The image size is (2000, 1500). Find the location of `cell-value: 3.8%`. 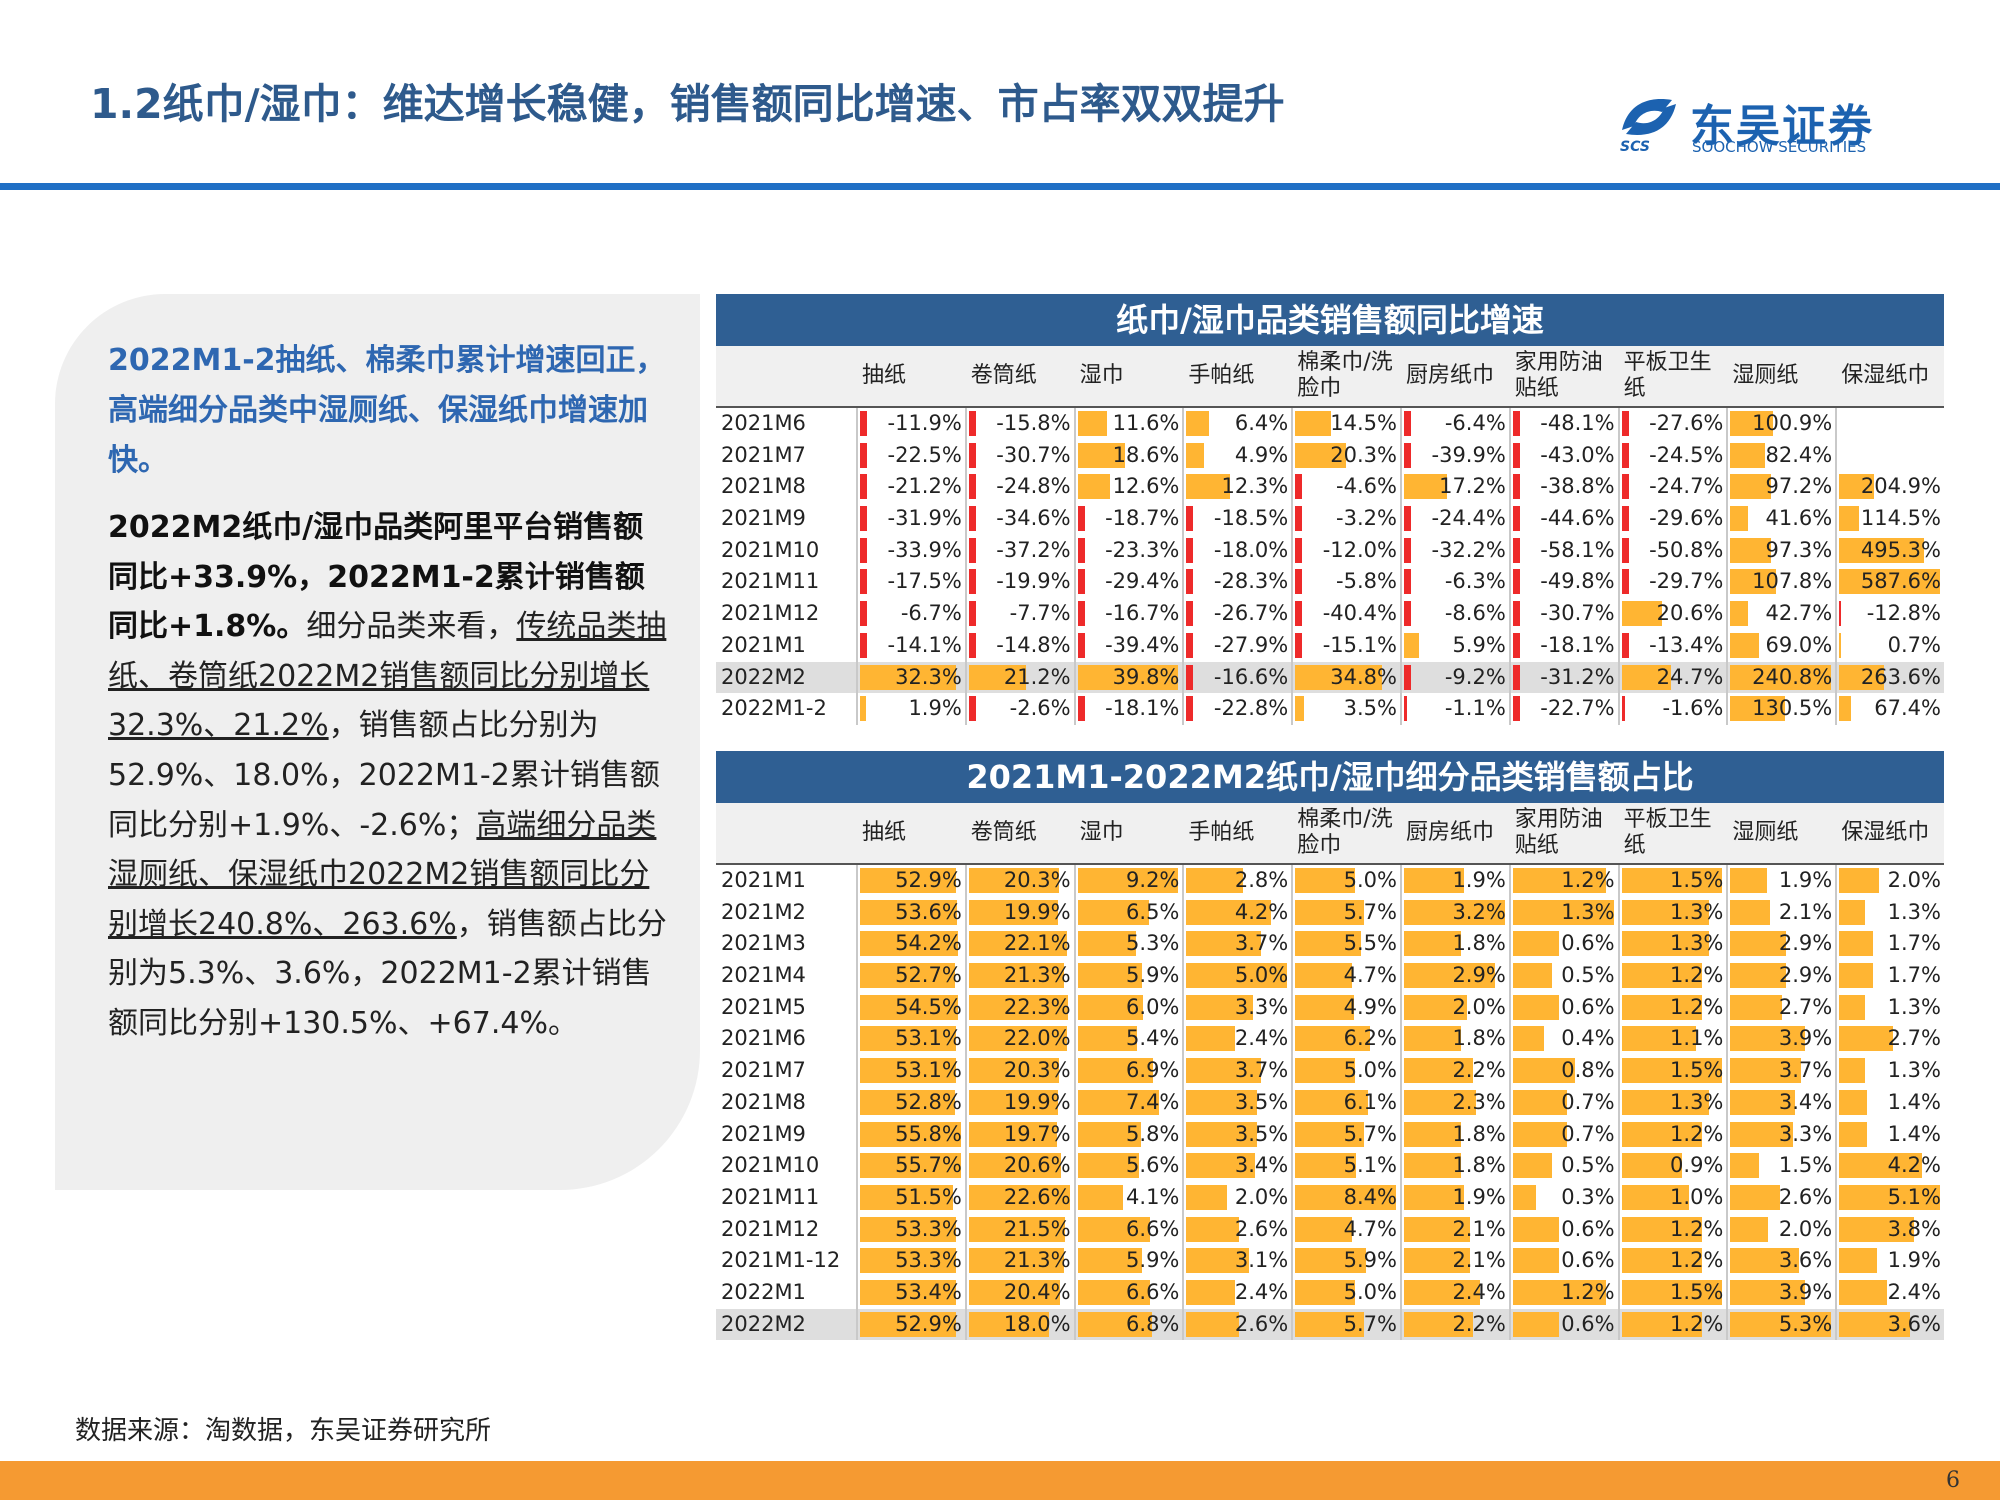

cell-value: 3.8% is located at coordinates (1914, 1228).